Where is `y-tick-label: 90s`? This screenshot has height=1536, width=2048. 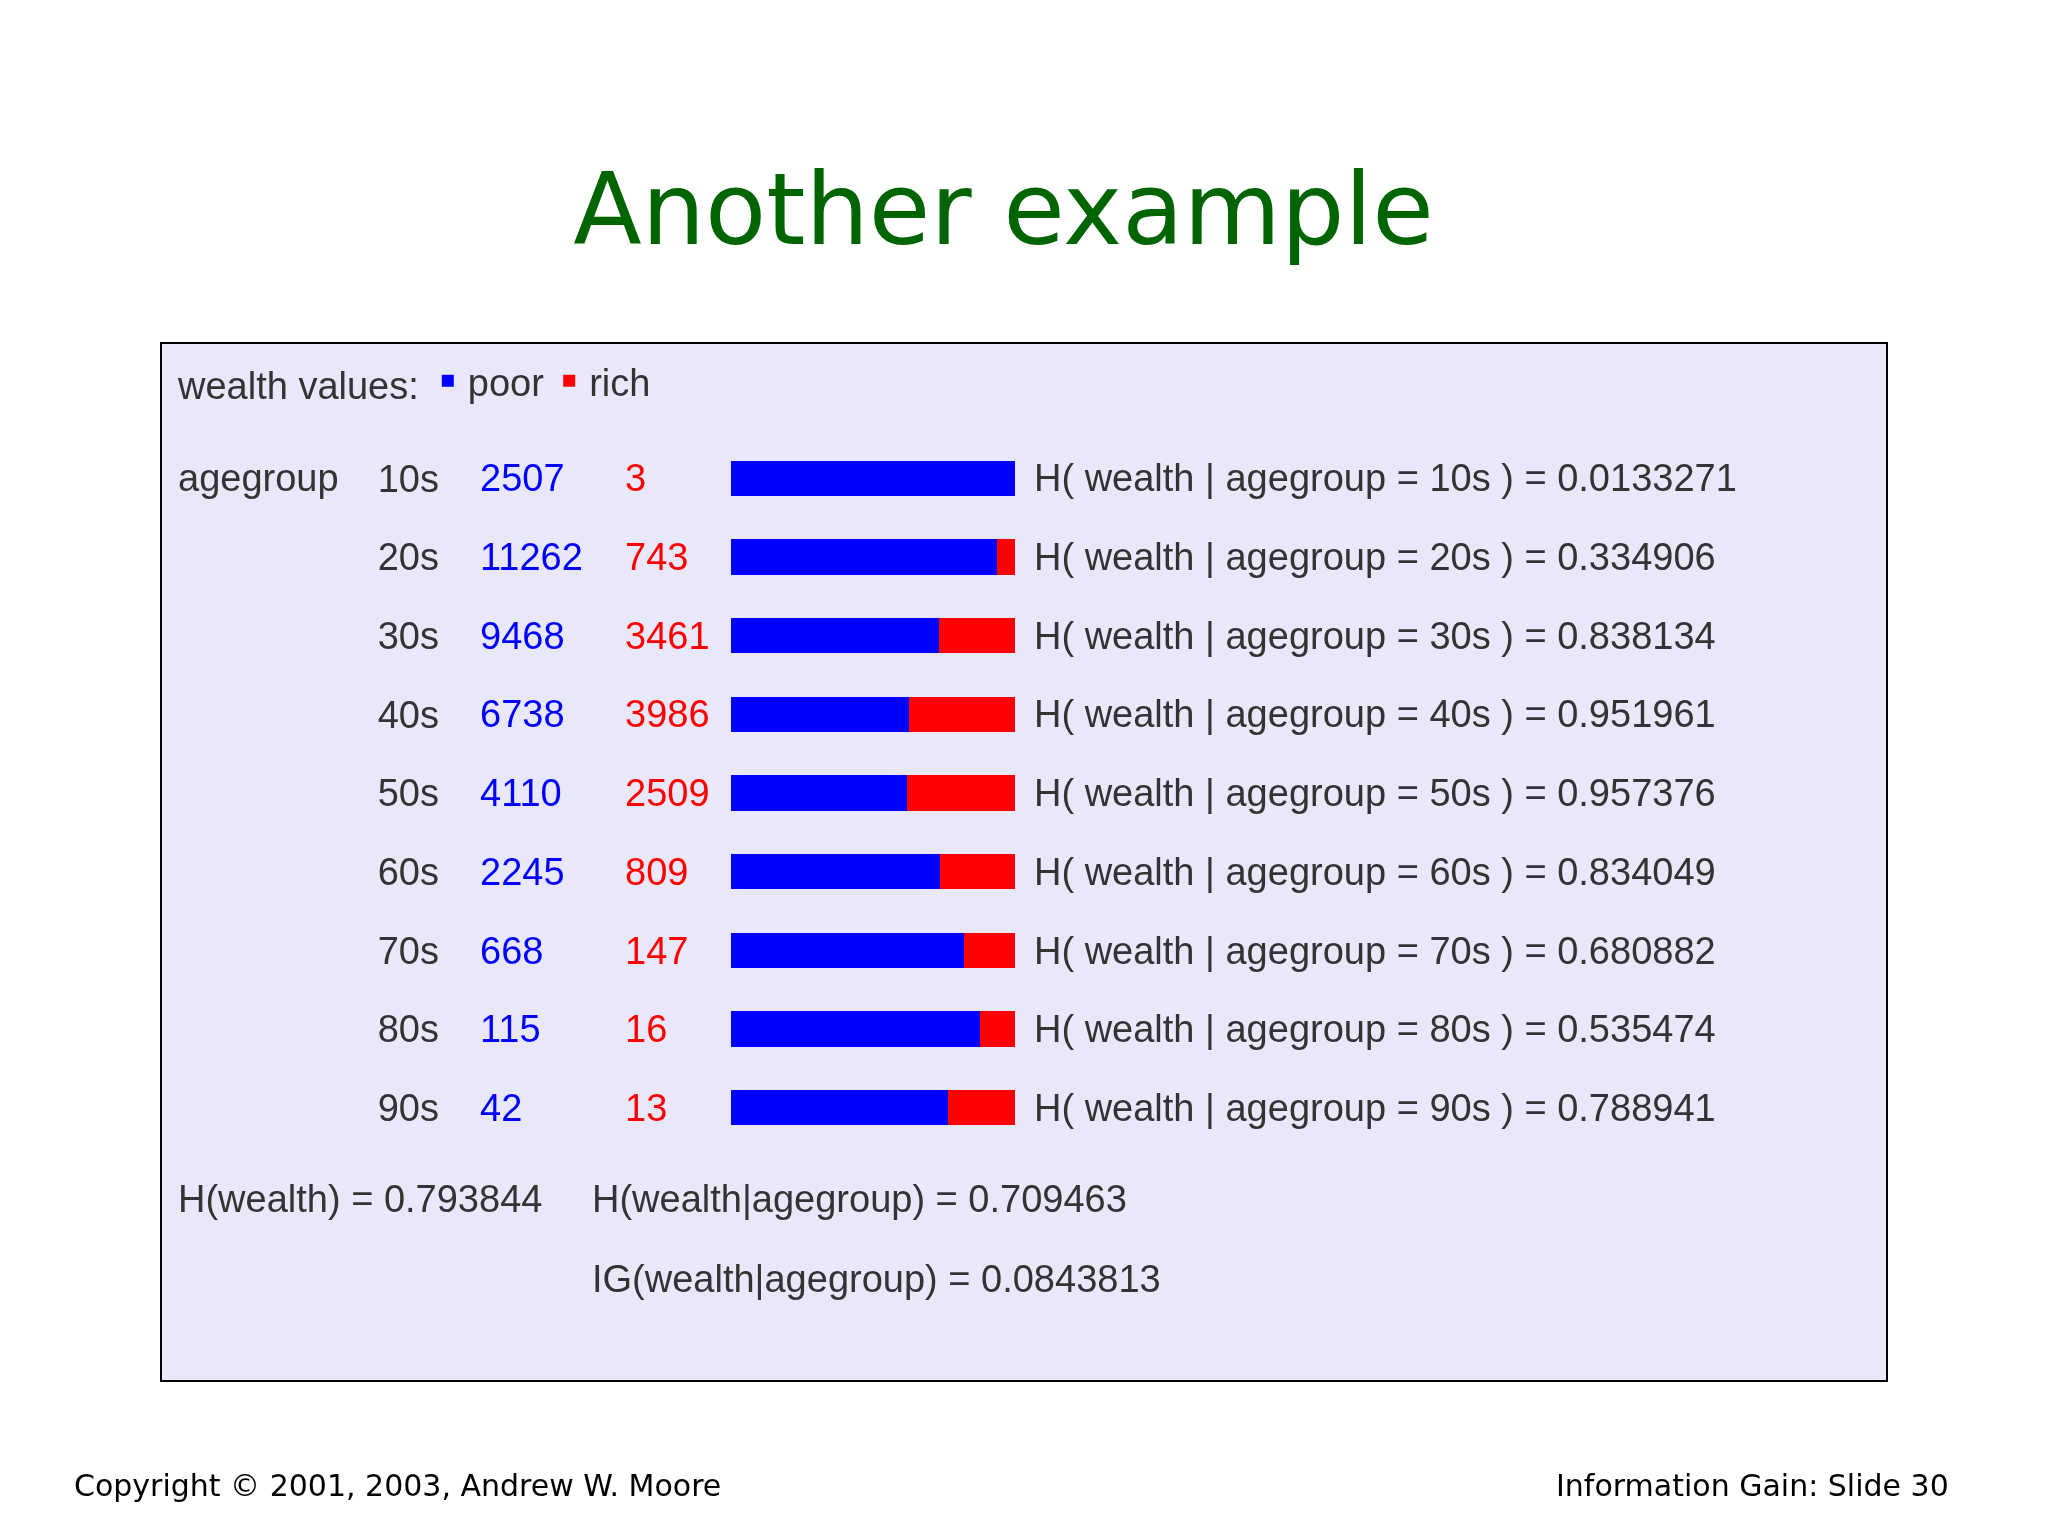
y-tick-label: 90s is located at coordinates (408, 1107).